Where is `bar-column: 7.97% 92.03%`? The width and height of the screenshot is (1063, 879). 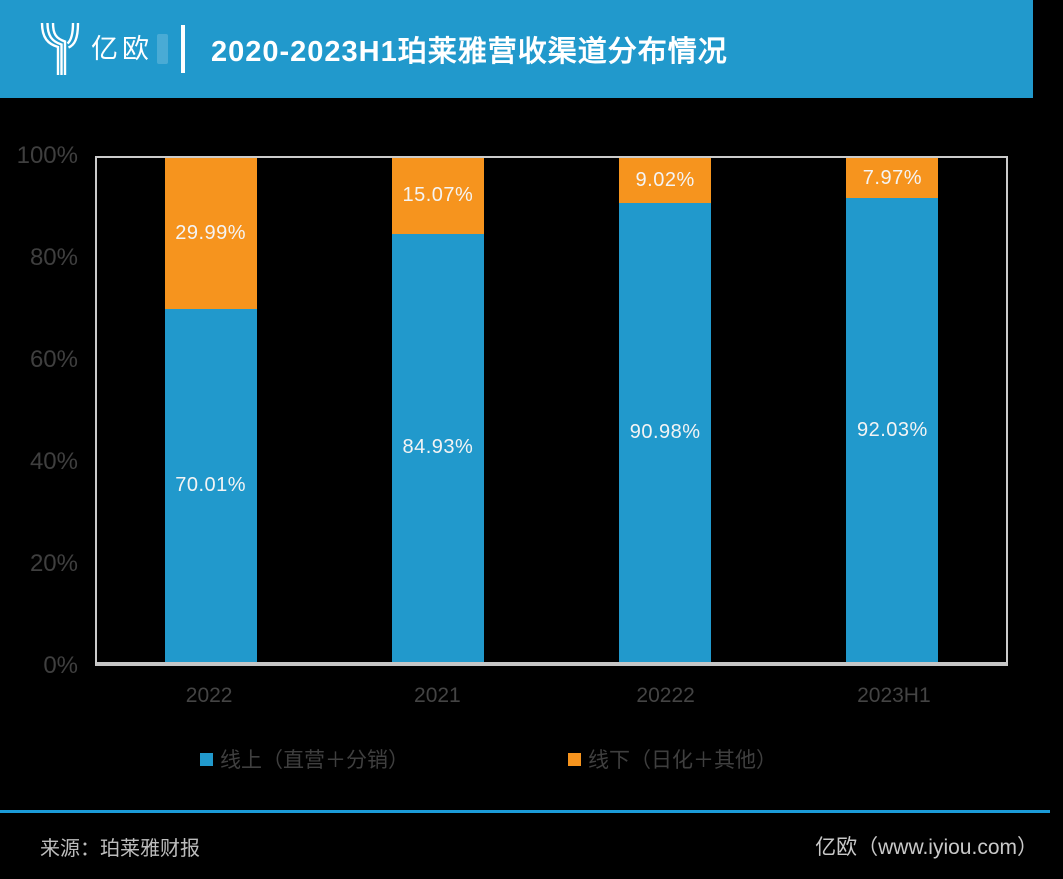 bar-column: 7.97% 92.03% is located at coordinates (892, 410).